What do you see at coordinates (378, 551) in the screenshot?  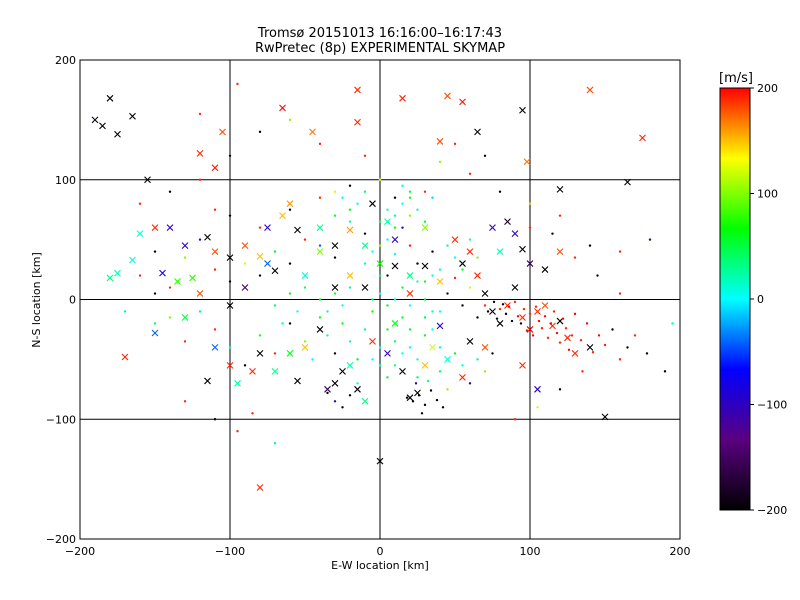 I see `x-axis-ticks: −200 −100 0 100 200` at bounding box center [378, 551].